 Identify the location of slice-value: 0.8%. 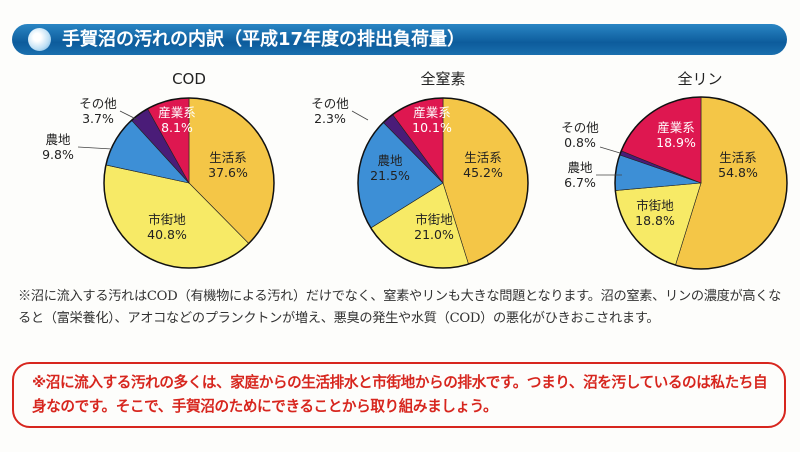
(580, 142).